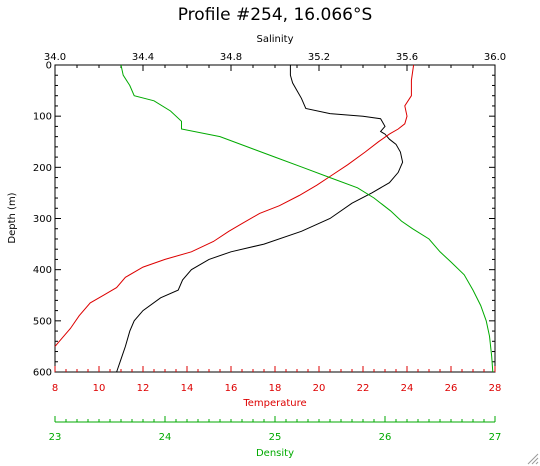 The height and width of the screenshot is (466, 540). I want to click on temperature-axis-label: Temperature, so click(274, 403).